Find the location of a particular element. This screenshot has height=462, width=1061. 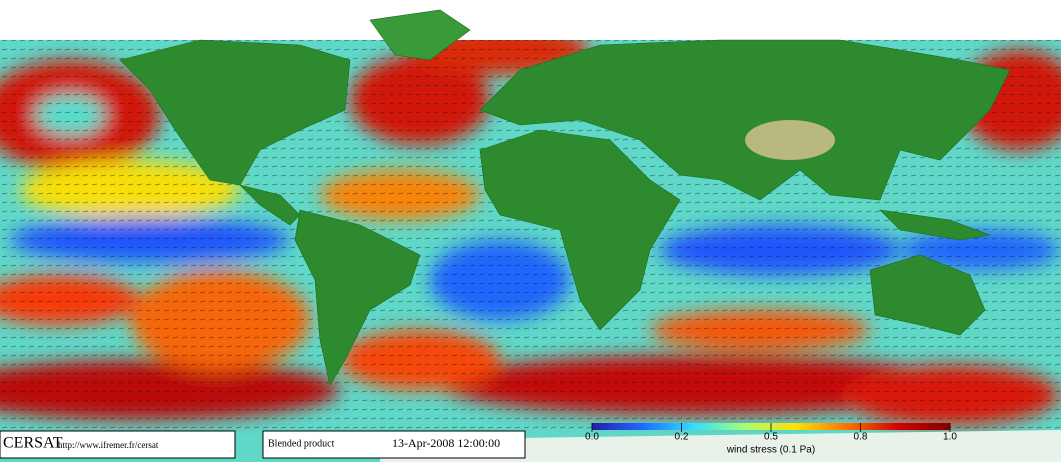

colorbar-tick-label: 0.5 is located at coordinates (771, 437).